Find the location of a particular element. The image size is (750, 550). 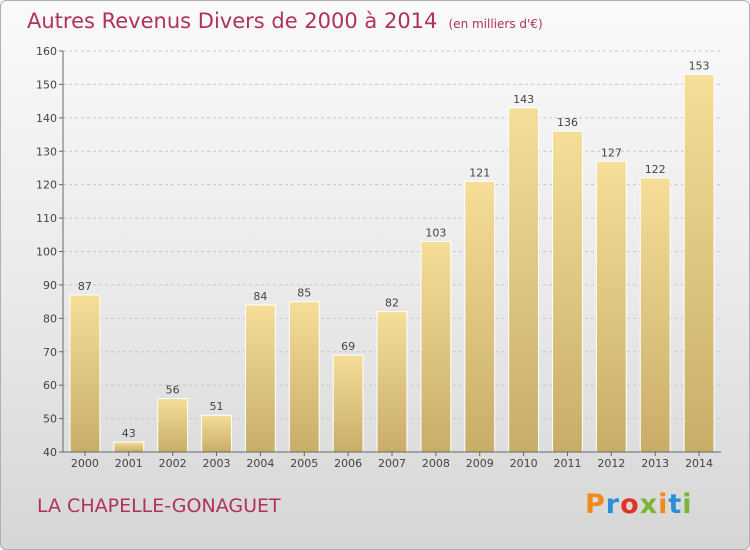

proxiti-logo: Proxiti is located at coordinates (639, 504).